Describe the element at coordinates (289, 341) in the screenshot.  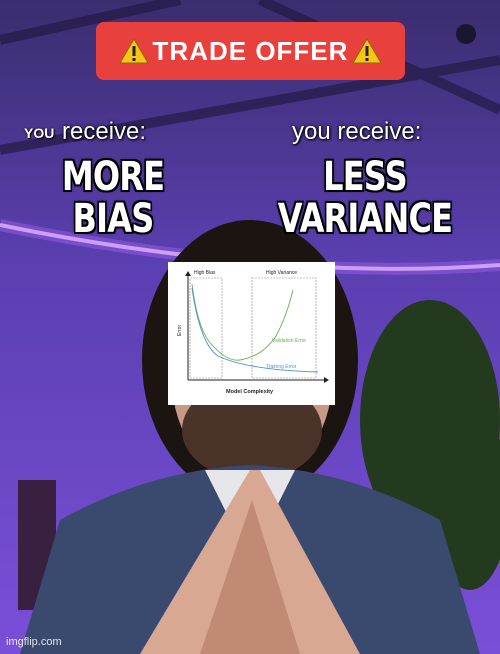
I see `series-label-validation-error: Validation Error` at that location.